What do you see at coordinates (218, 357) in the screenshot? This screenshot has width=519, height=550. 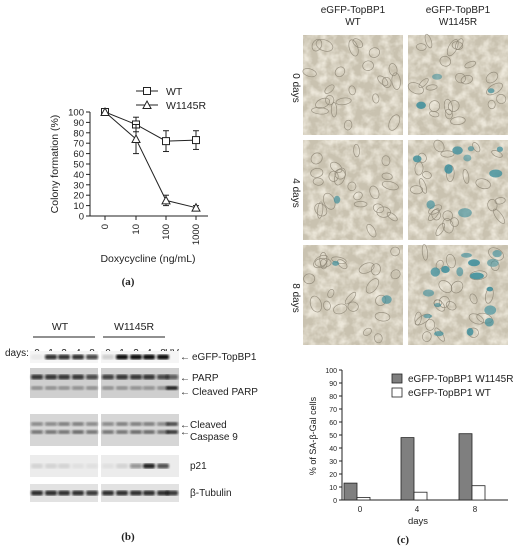 I see `blot-label-egfp-topbp1: ← eGFP-TopBP1` at bounding box center [218, 357].